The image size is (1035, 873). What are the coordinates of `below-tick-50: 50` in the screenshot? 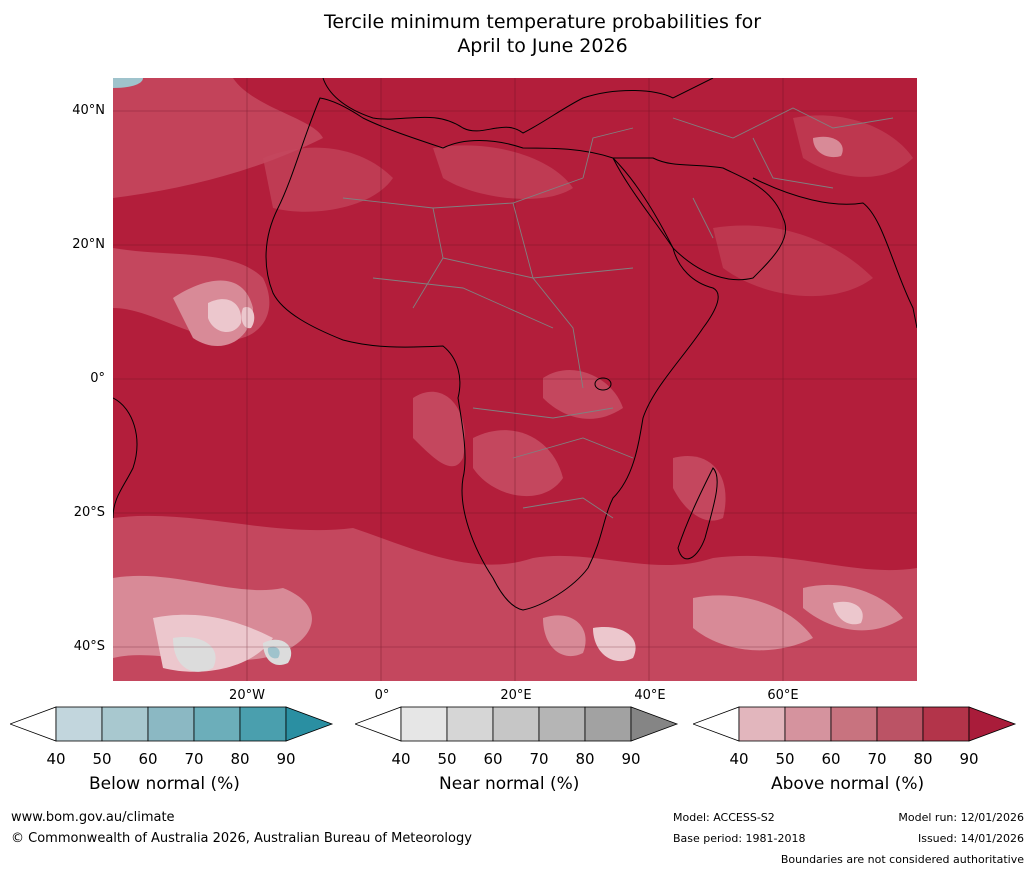 It's located at (102, 759).